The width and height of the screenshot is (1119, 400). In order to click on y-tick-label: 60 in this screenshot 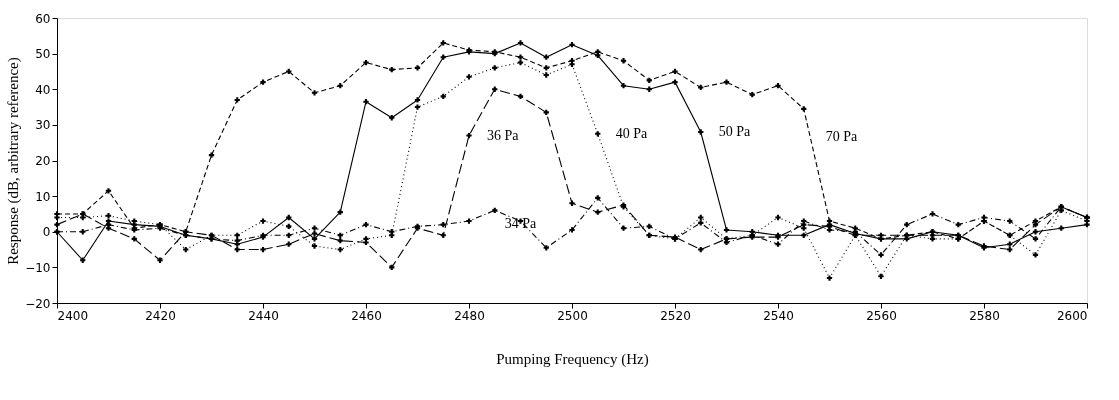, I will do `click(43, 18)`.